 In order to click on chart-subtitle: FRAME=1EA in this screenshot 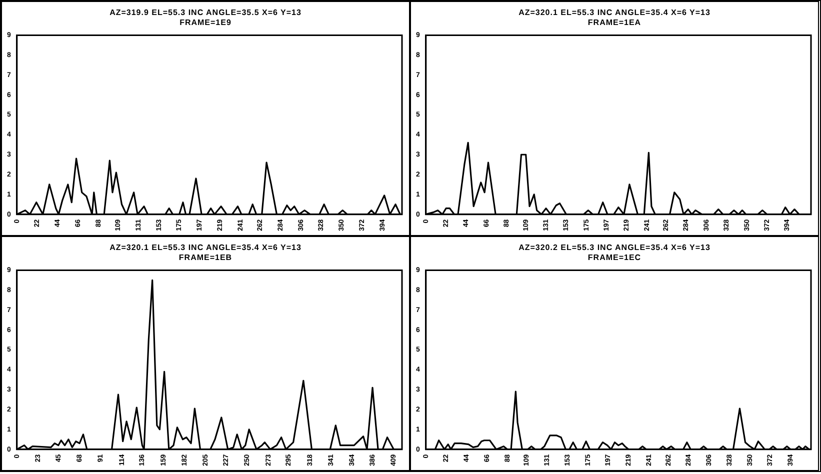, I will do `click(614, 23)`.